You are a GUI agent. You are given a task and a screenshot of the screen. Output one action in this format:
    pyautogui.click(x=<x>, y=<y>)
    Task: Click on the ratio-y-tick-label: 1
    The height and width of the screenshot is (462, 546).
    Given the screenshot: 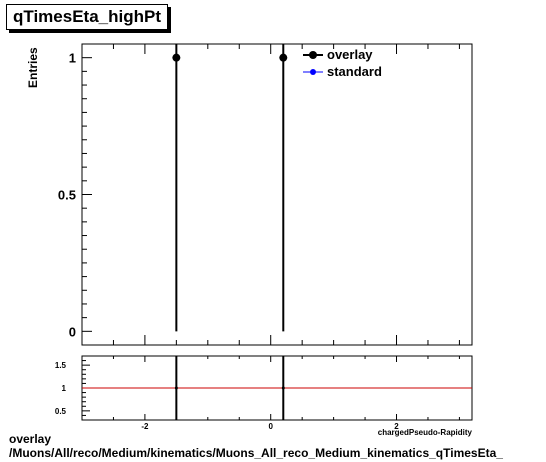 What is the action you would take?
    pyautogui.click(x=64, y=388)
    